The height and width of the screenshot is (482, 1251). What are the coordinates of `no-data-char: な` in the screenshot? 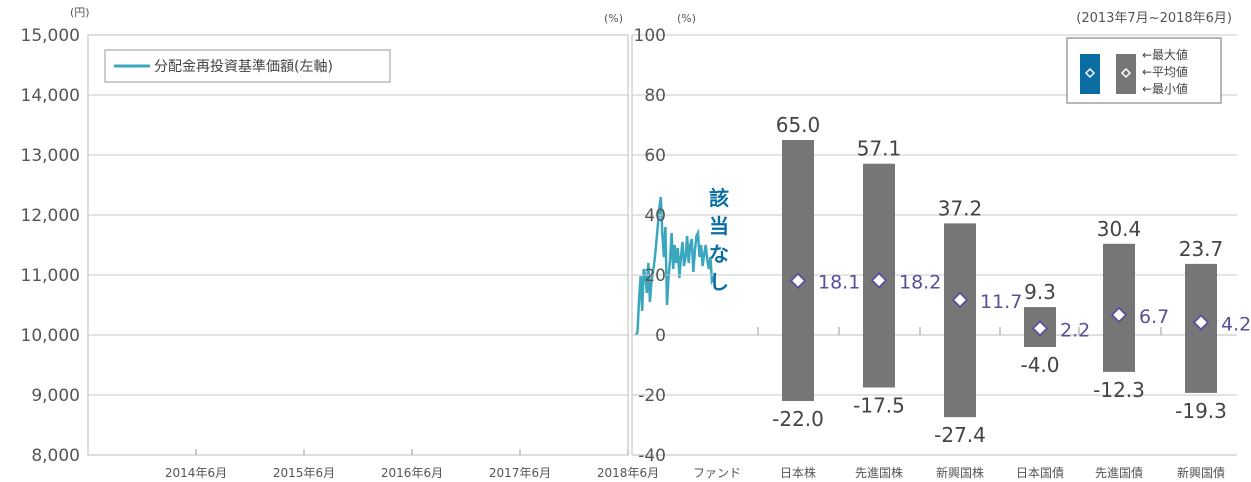 It's located at (719, 254).